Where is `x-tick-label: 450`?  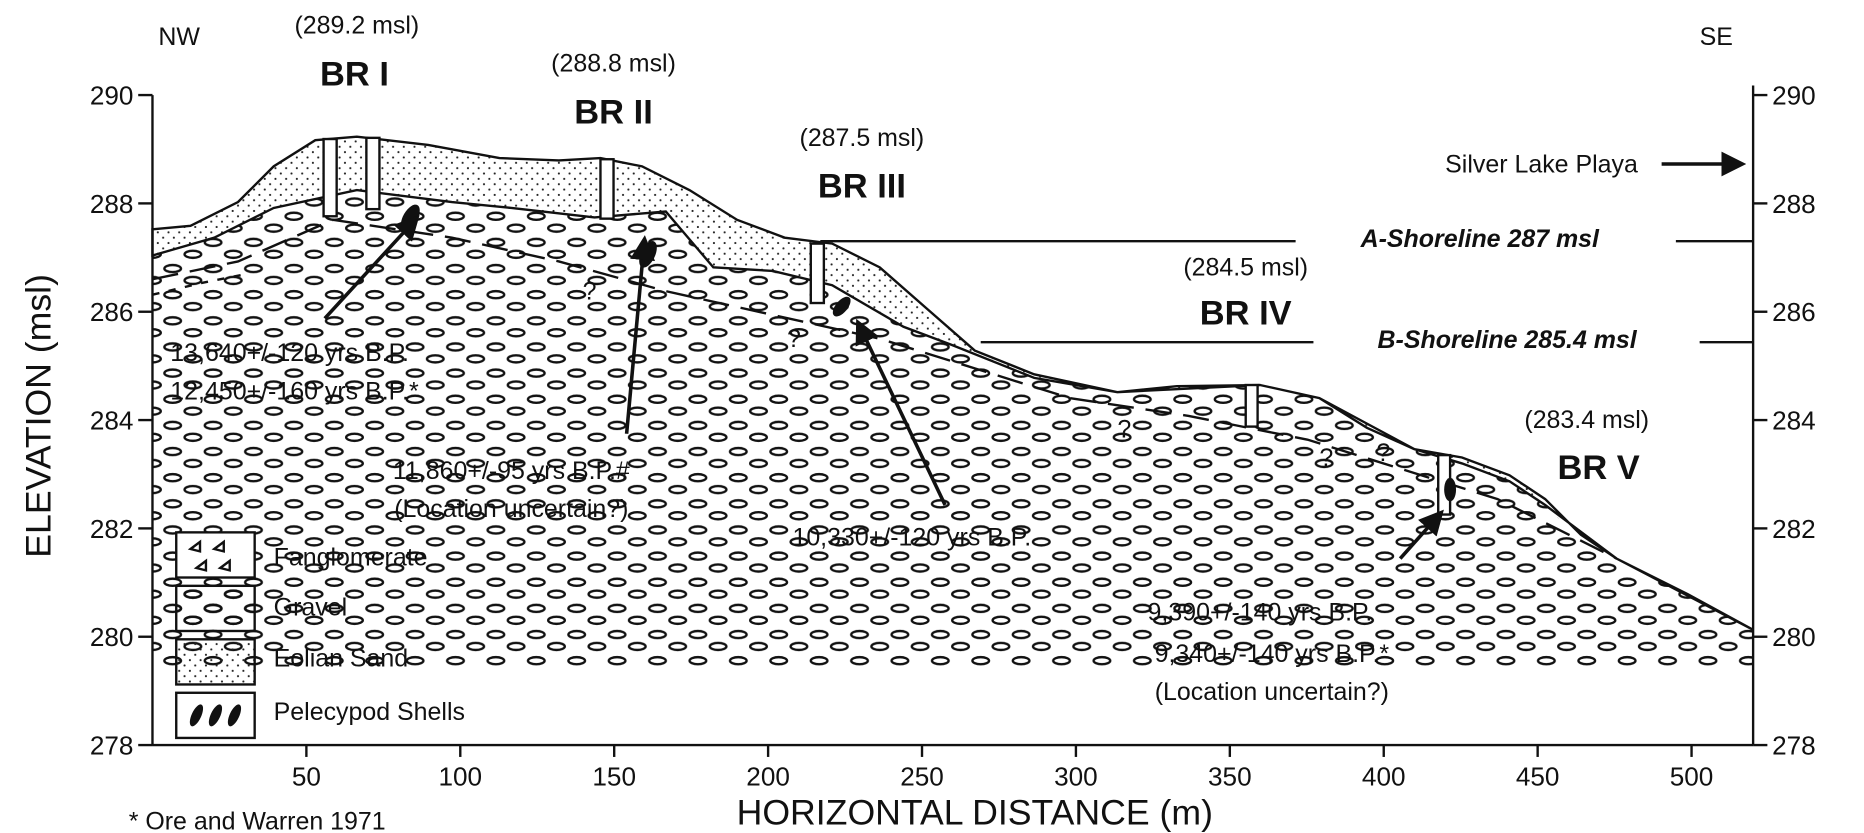
x-tick-label: 450 is located at coordinates (1538, 776).